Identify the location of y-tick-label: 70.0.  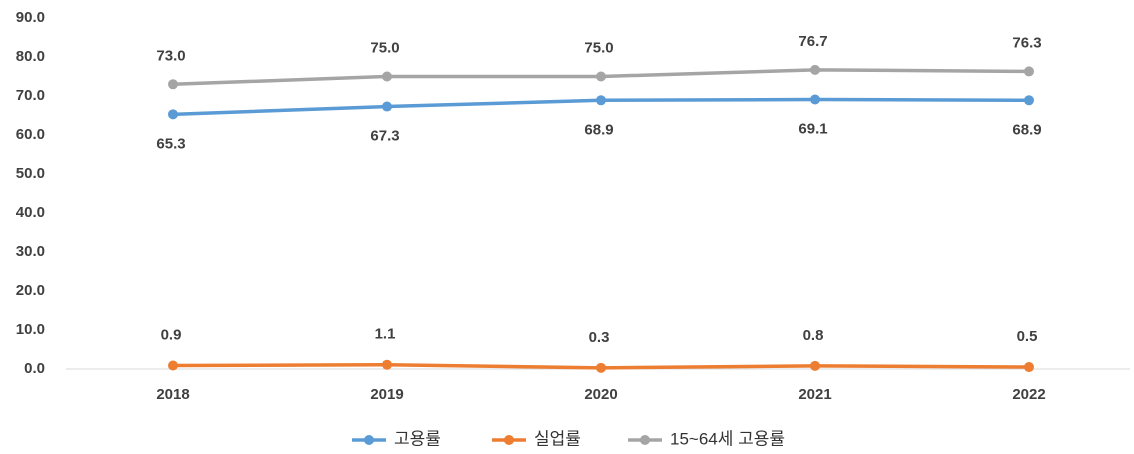
(30, 95).